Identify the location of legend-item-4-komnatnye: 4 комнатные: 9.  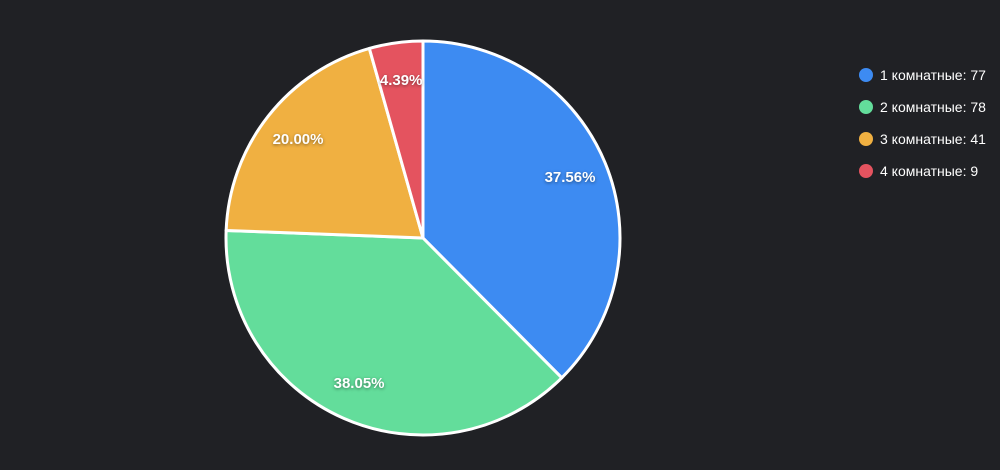
(922, 171).